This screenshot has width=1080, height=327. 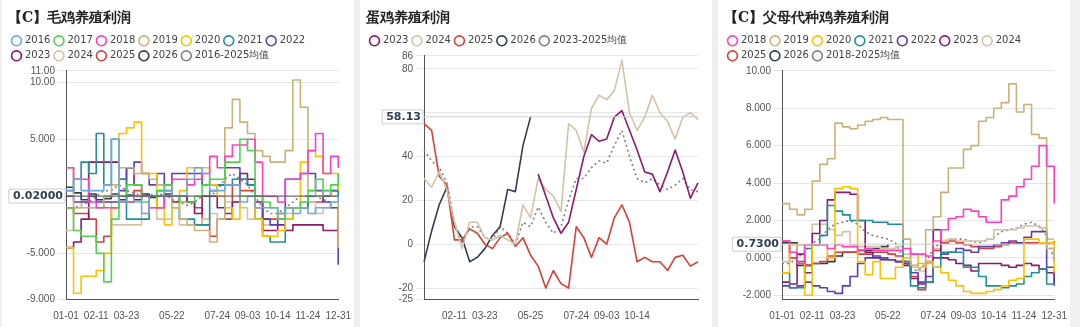 What do you see at coordinates (758, 145) in the screenshot?
I see `y-tick-label: 6.000` at bounding box center [758, 145].